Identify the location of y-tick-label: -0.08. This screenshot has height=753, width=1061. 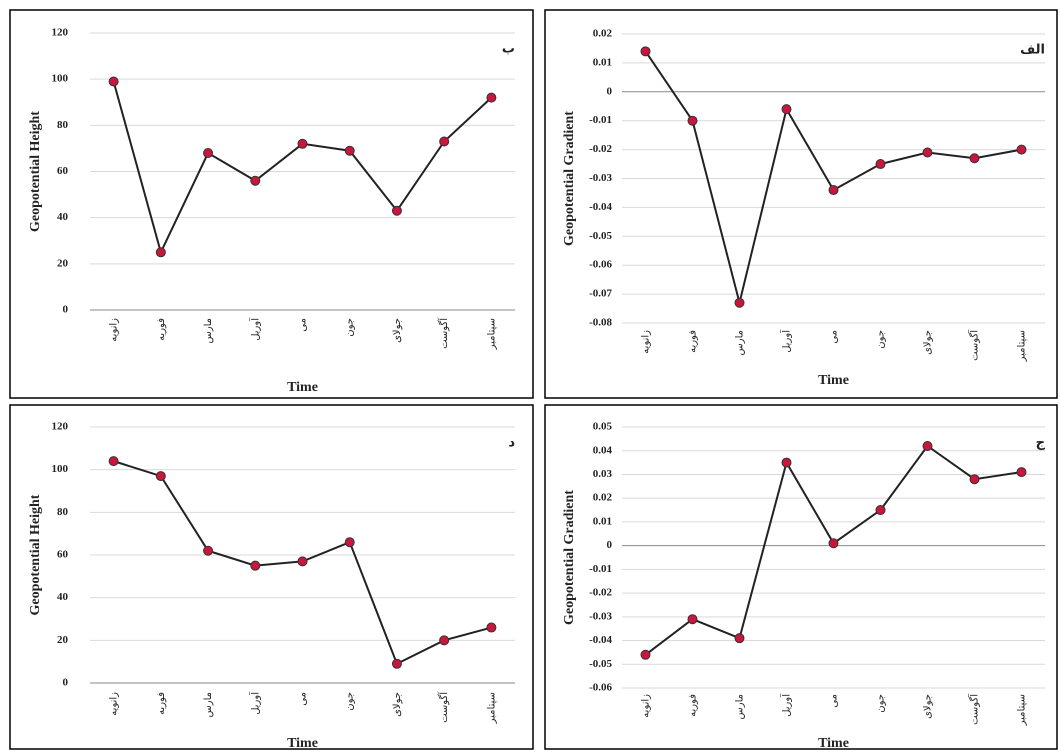
(600, 323).